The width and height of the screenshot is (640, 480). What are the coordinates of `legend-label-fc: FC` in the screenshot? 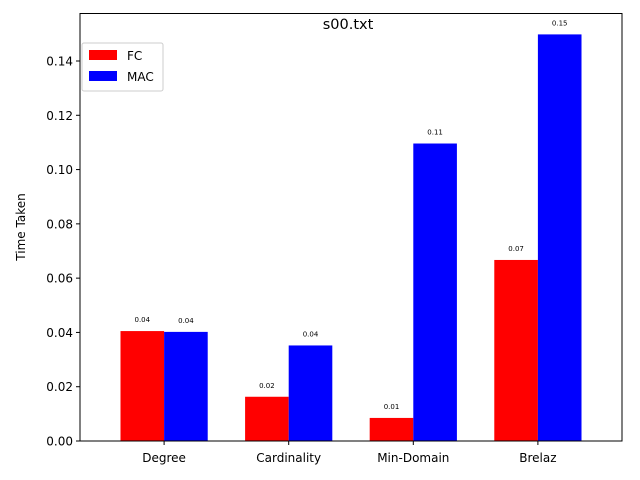 It's located at (134, 56).